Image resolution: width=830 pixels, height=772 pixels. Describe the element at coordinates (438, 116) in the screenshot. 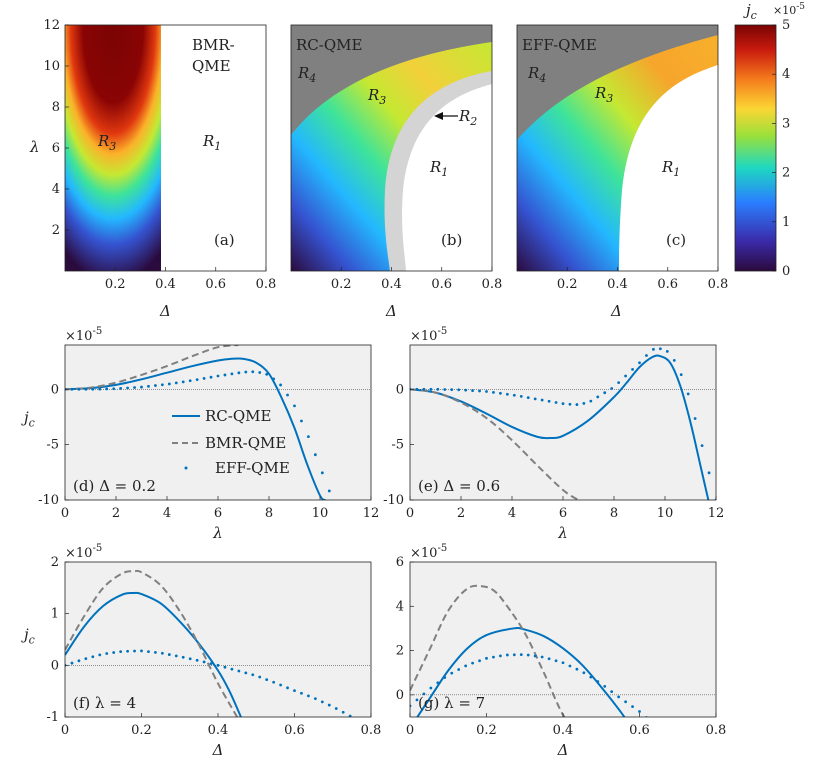

I see `panel-b-r2-arrowhead` at that location.